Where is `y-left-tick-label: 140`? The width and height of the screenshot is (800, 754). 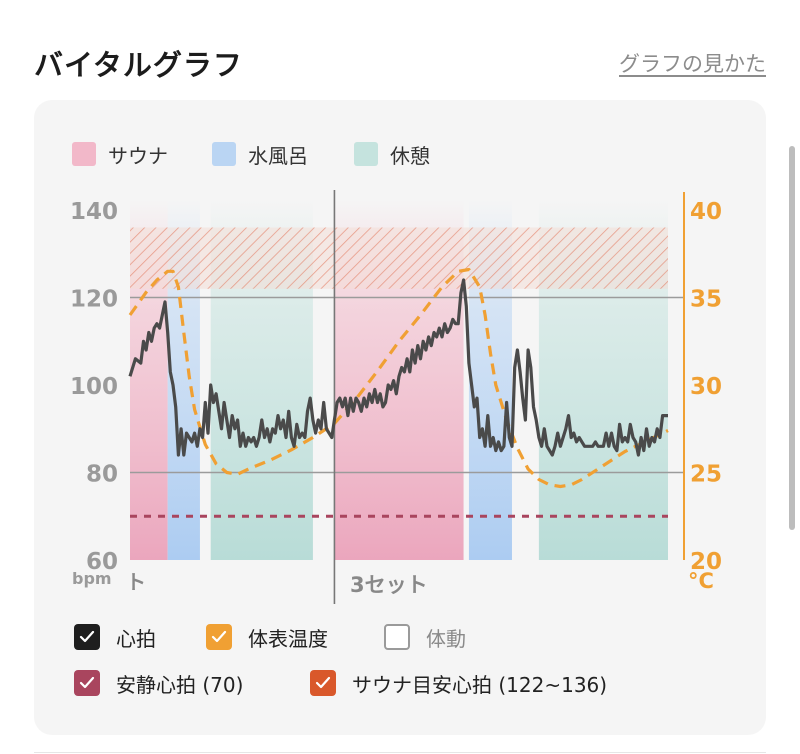 y-left-tick-label: 140 is located at coordinates (94, 212).